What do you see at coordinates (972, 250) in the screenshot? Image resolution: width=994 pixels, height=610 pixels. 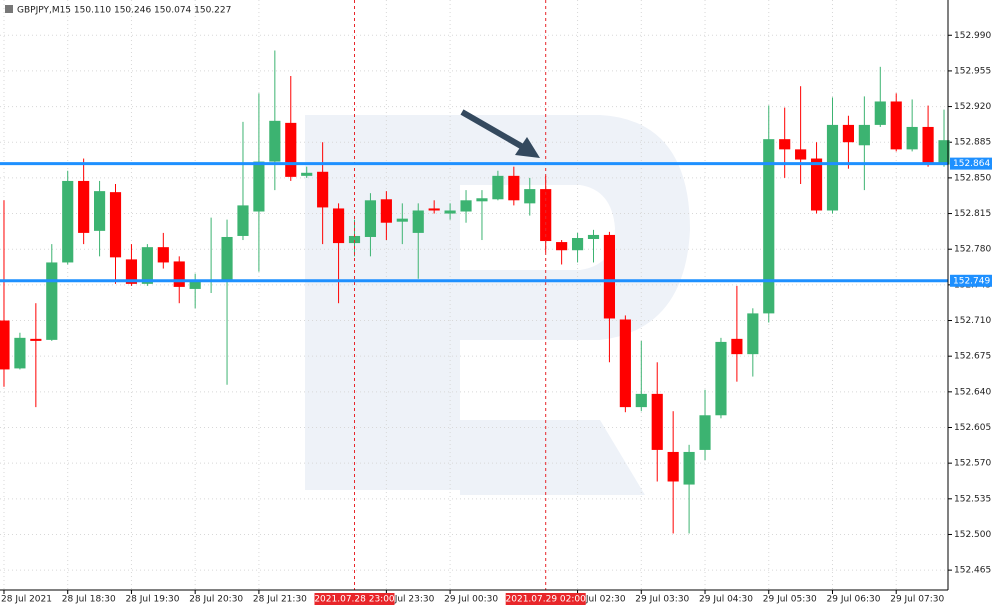 I see `y-tick-label: 152.780` at bounding box center [972, 250].